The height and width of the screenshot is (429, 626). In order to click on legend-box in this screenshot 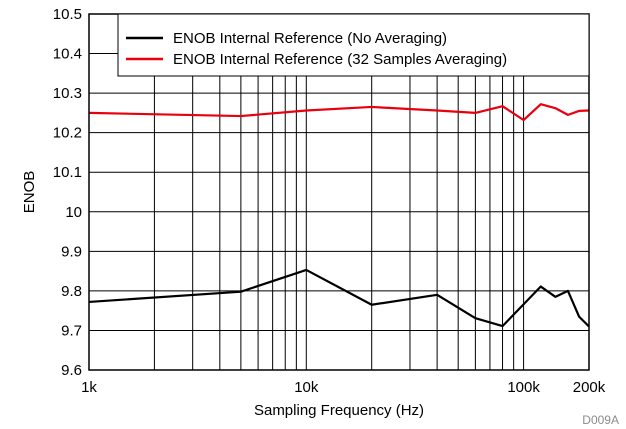, I will do `click(353, 45)`.